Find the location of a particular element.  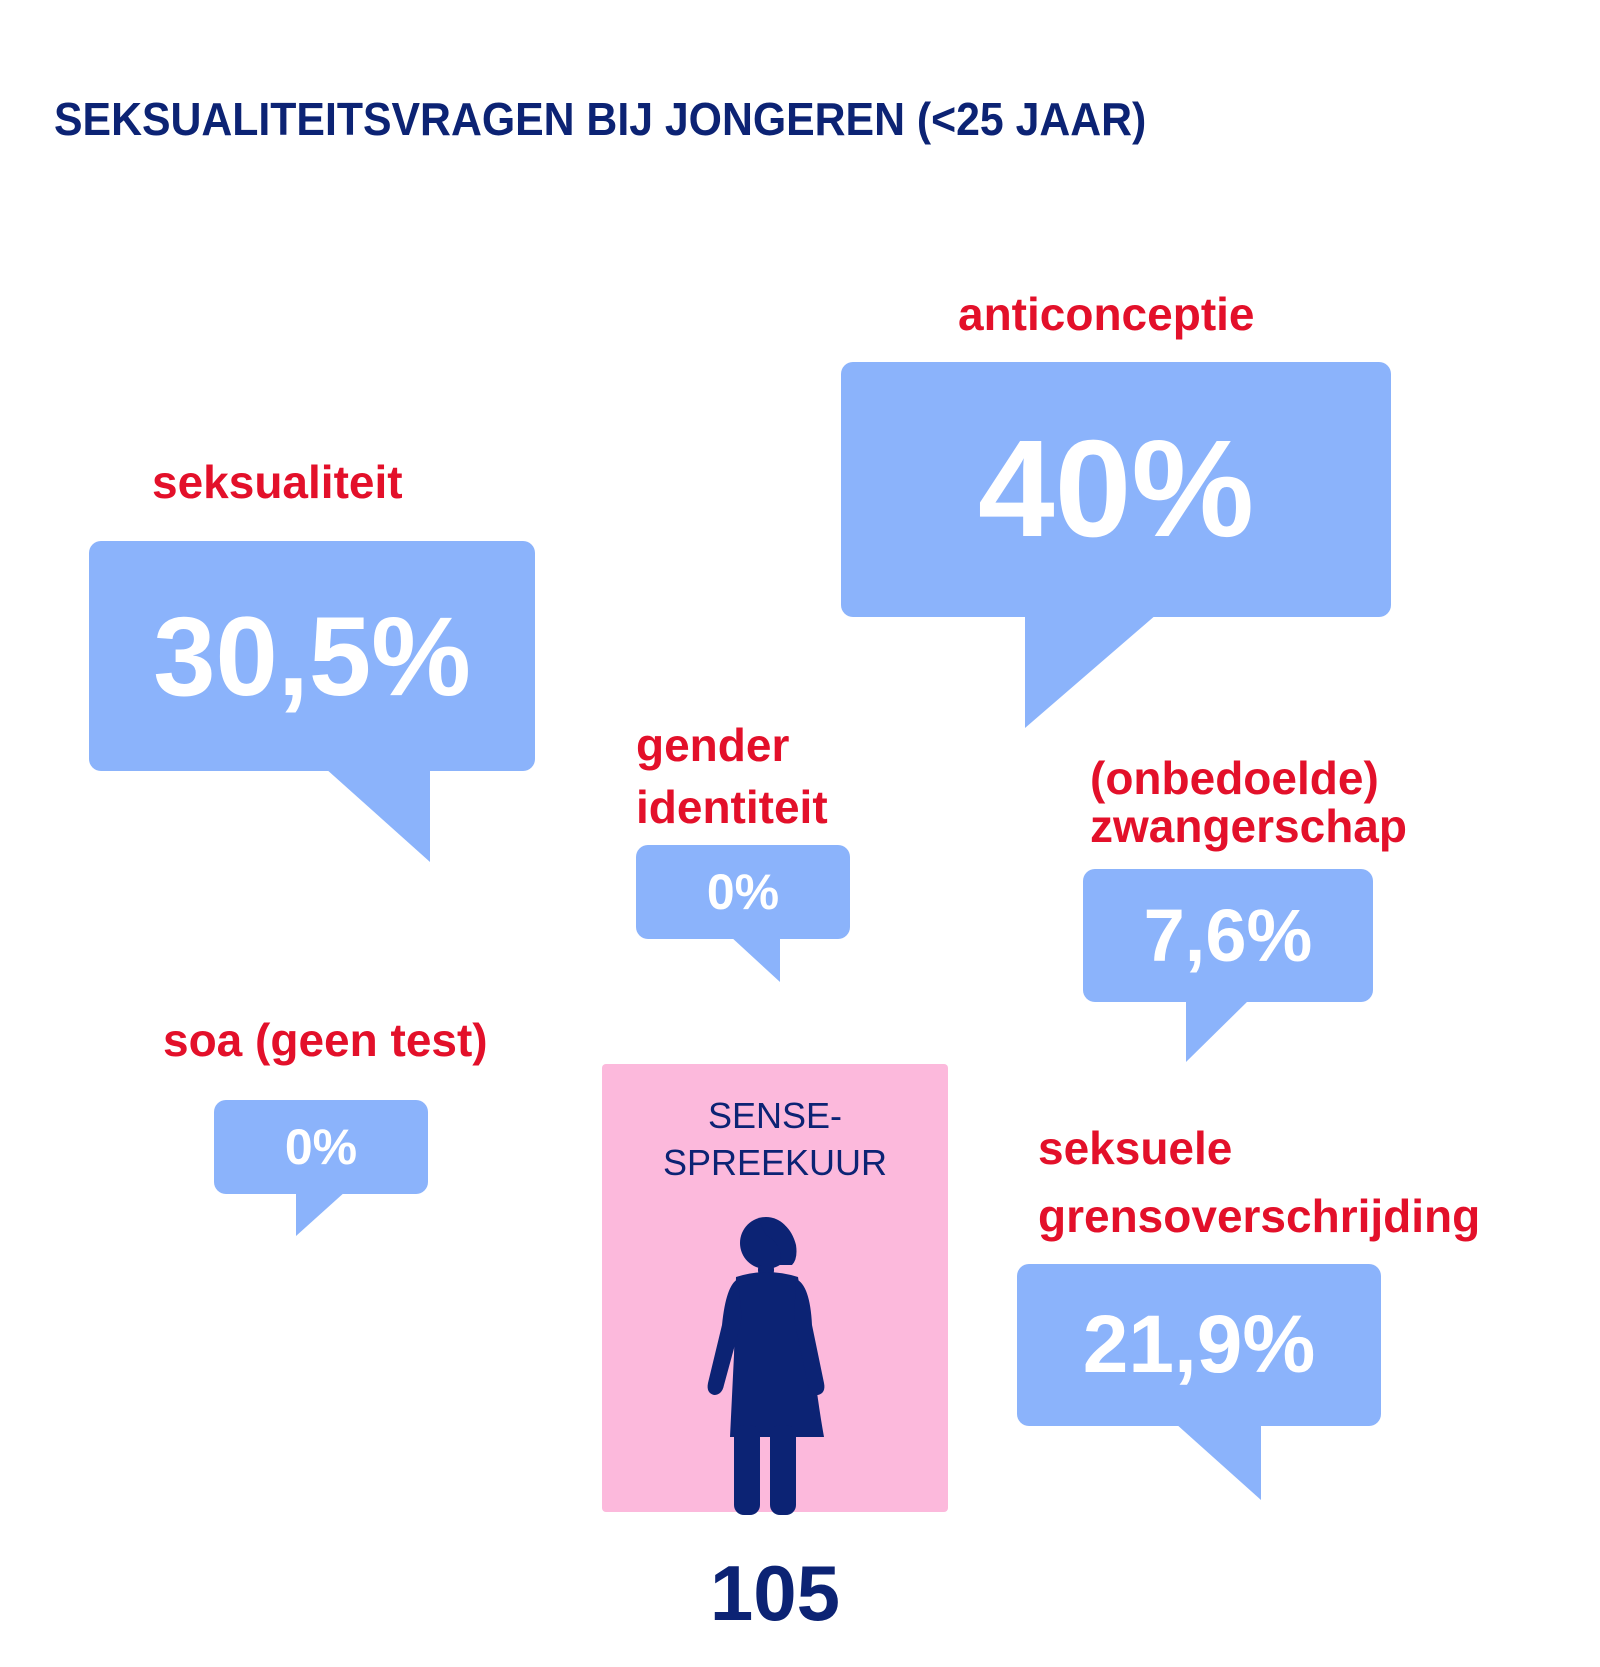

label-grensoverschrijding: seksuele grensoverschrijding is located at coordinates (1259, 1182).